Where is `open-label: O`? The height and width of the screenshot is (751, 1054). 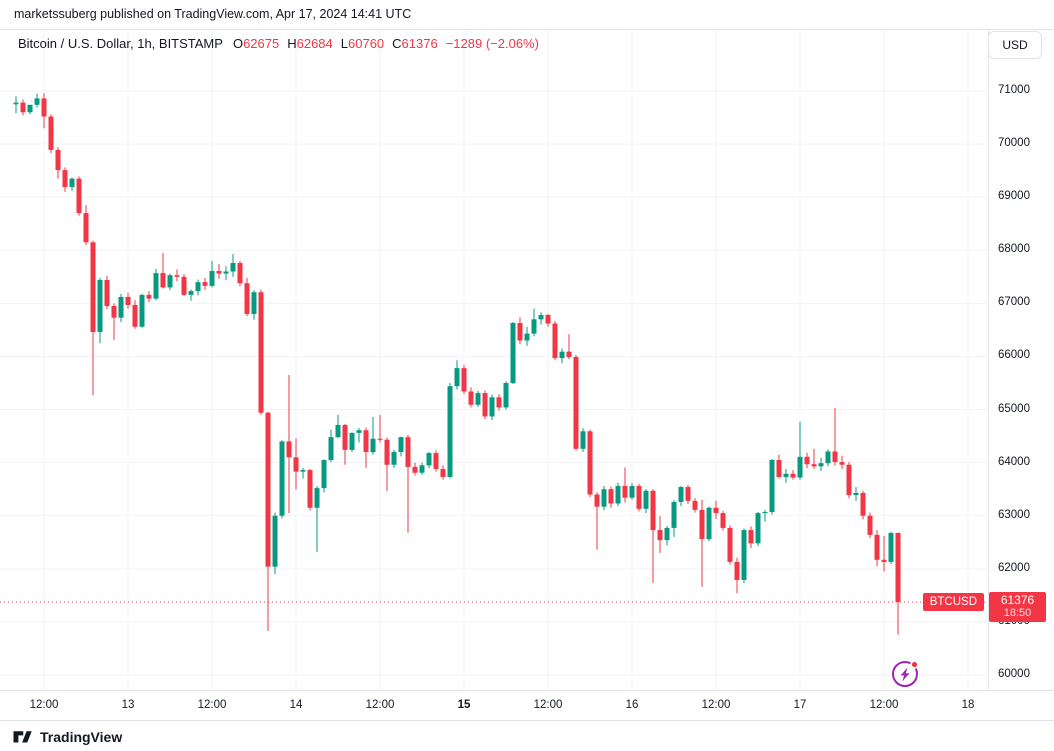 open-label: O is located at coordinates (238, 43).